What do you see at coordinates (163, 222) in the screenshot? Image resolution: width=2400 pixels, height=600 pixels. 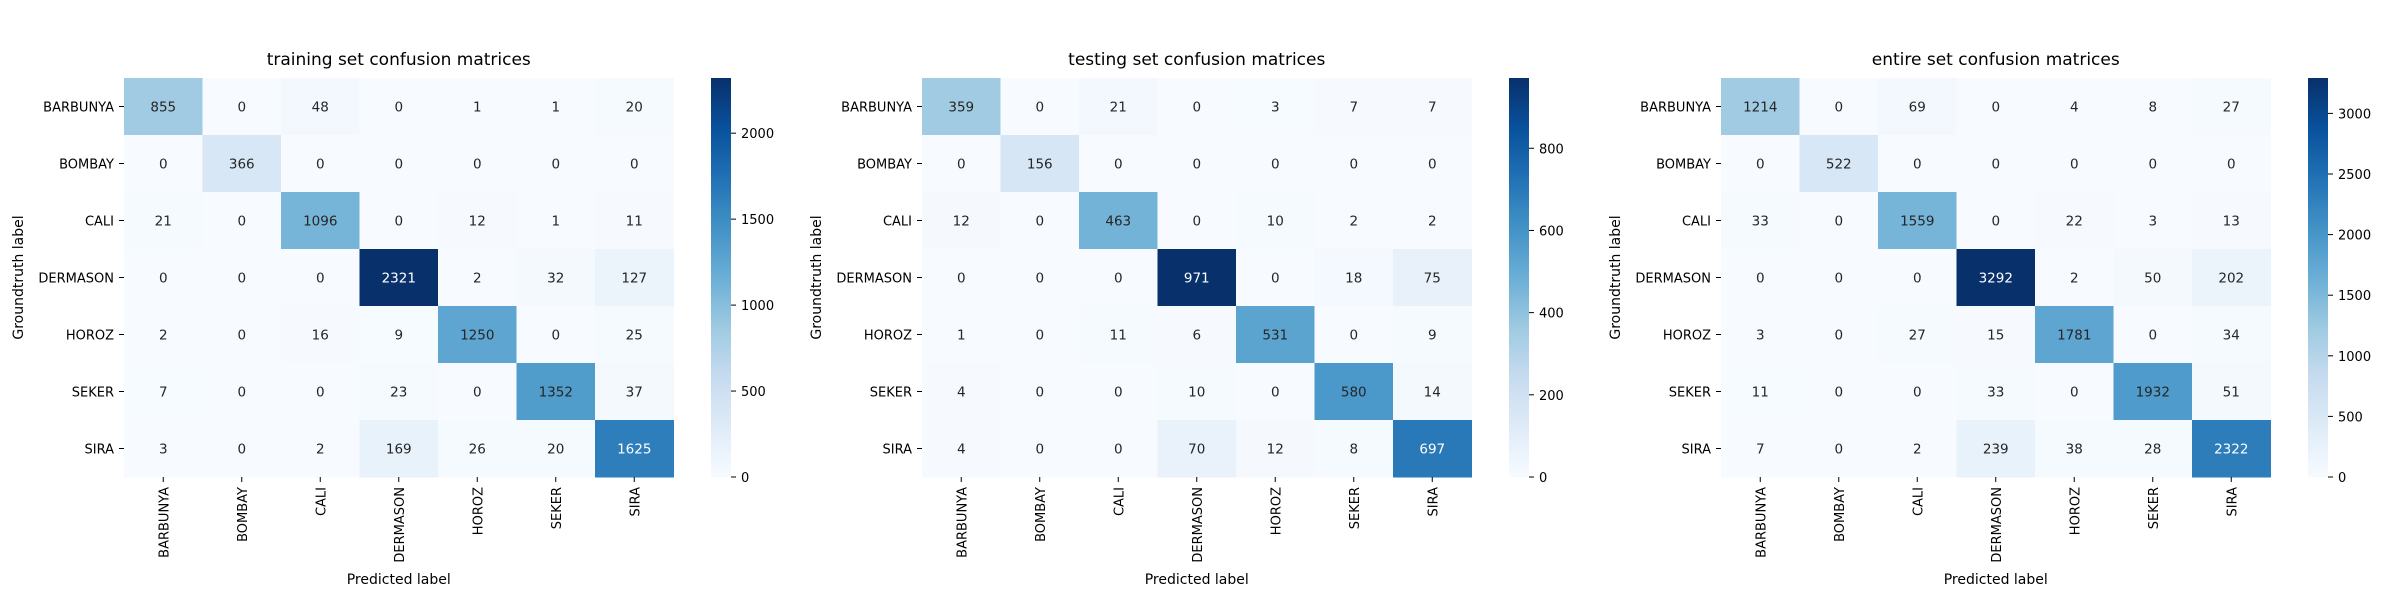 I see `training-cell-label-r2-c0: 21` at bounding box center [163, 222].